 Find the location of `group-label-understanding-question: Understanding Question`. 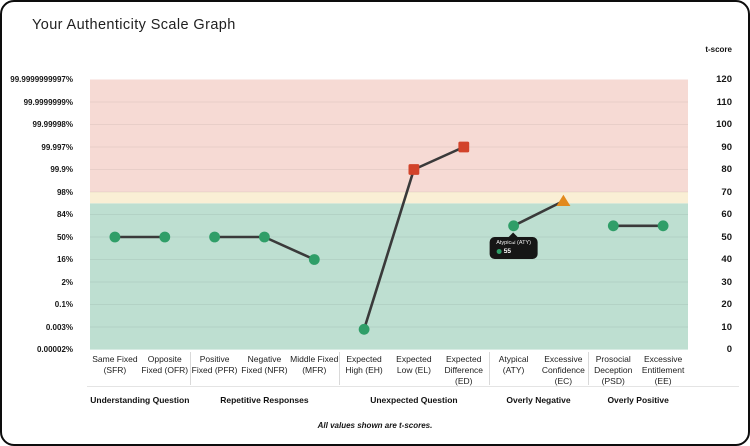

group-label-understanding-question: Understanding Question is located at coordinates (140, 400).